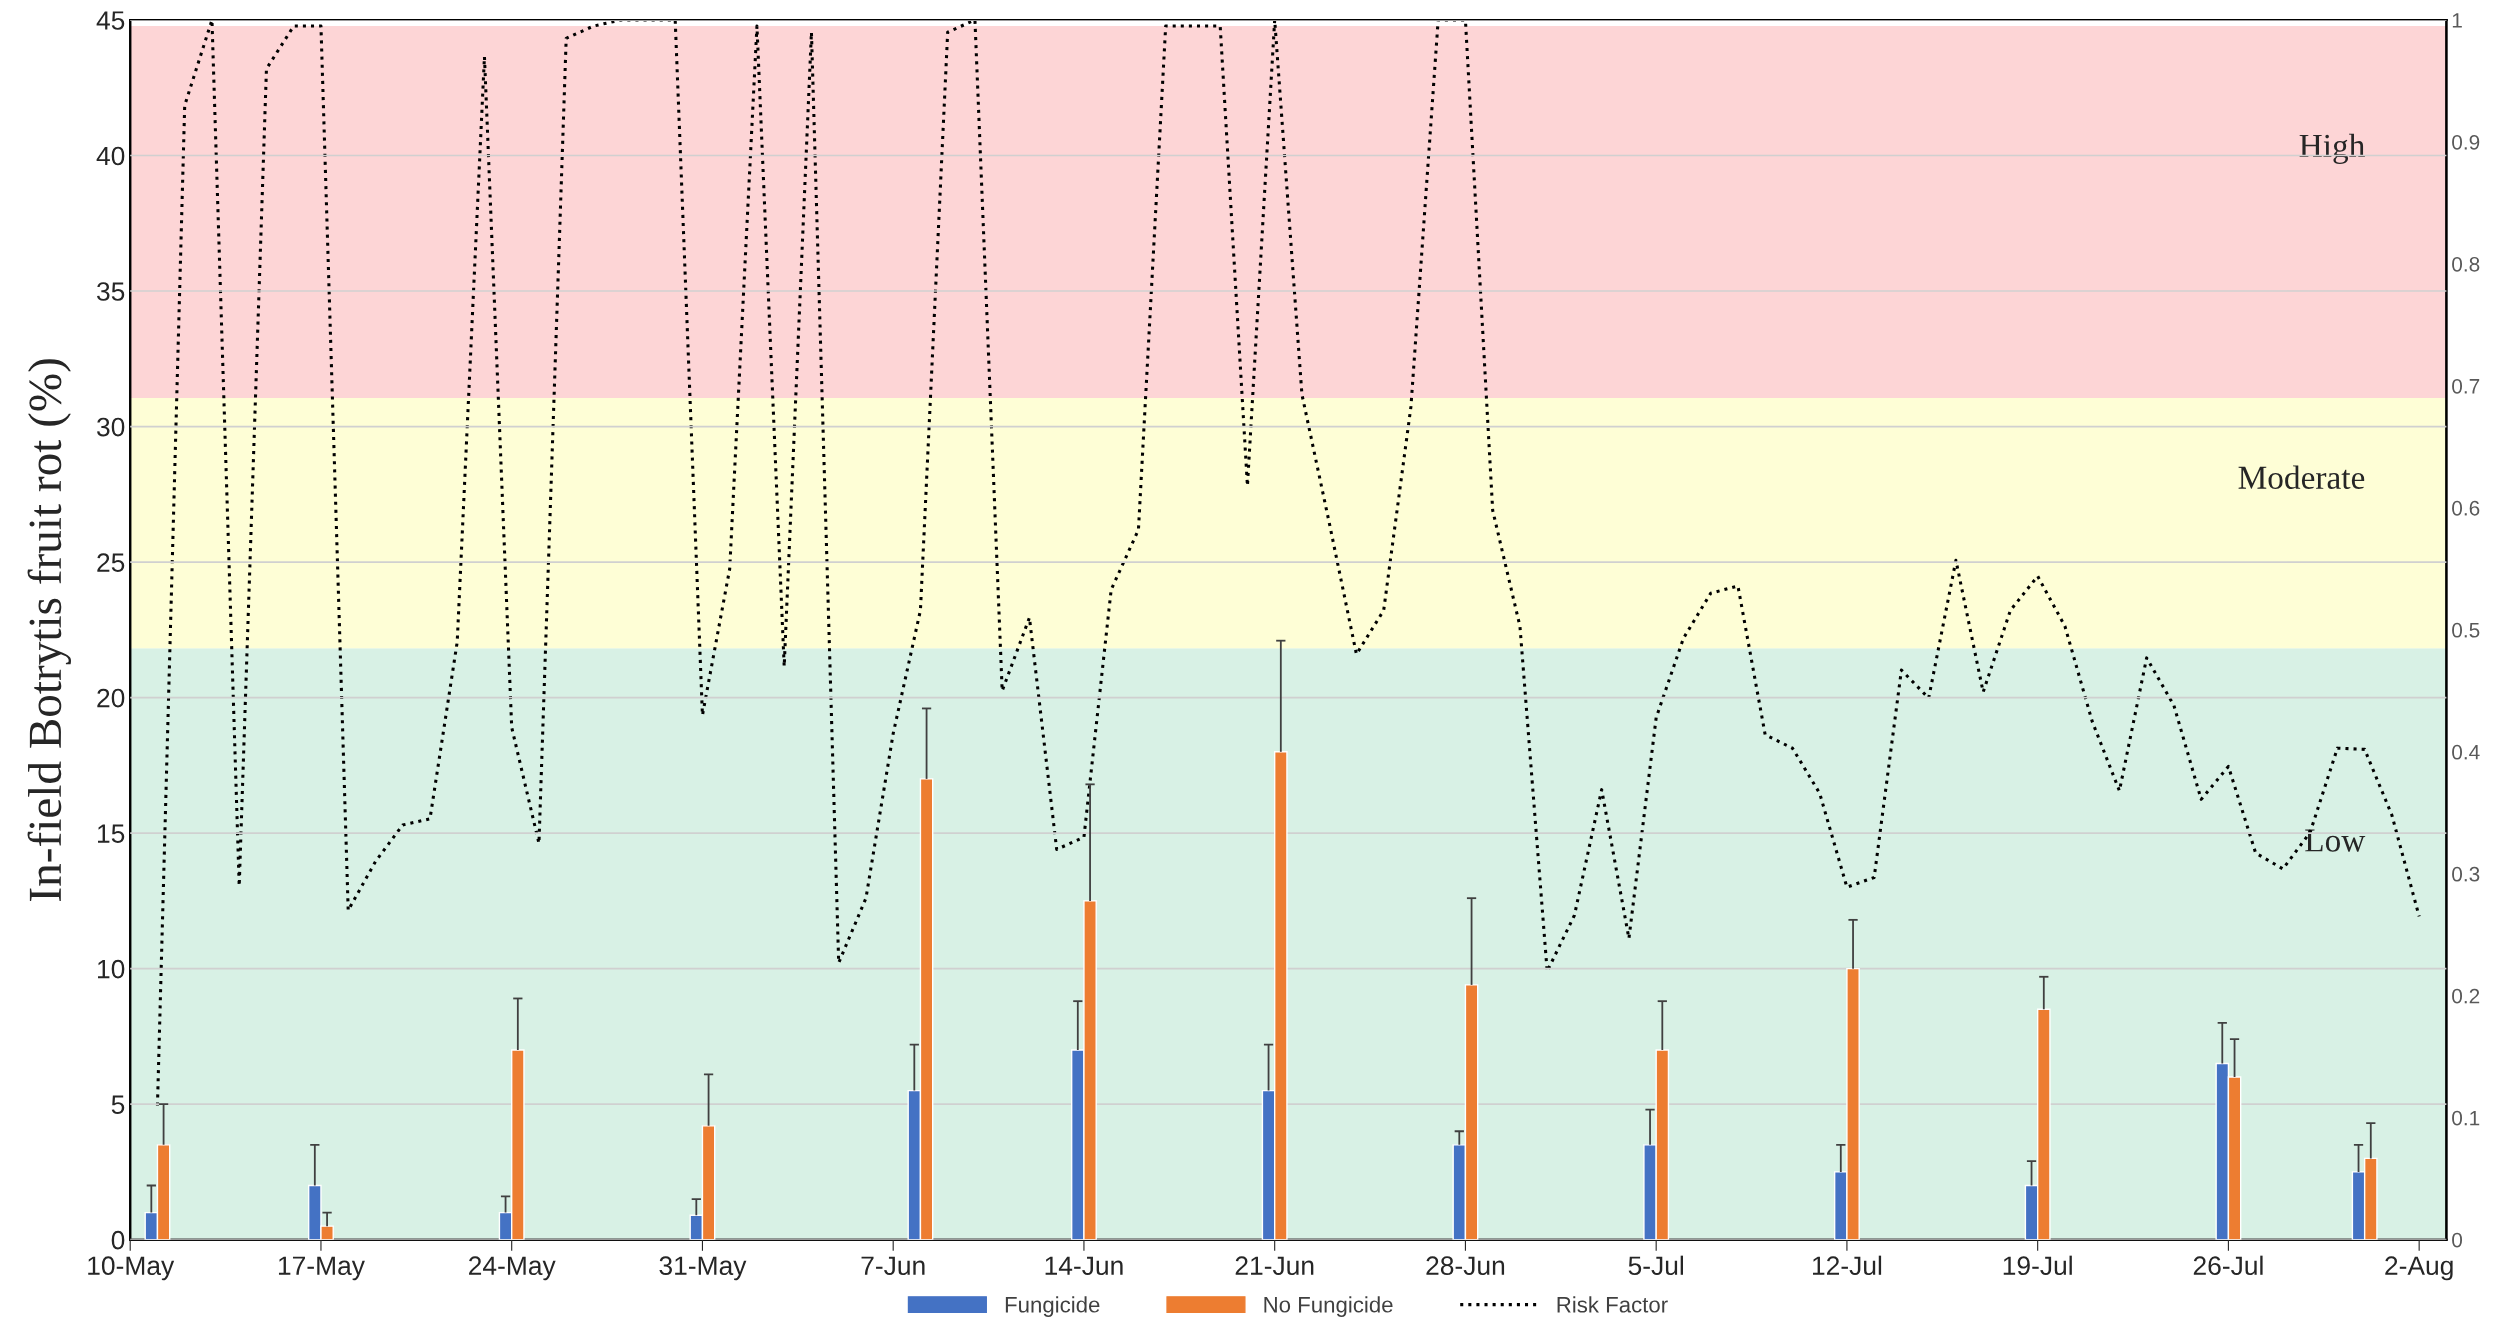 The image size is (2504, 1333). What do you see at coordinates (111, 833) in the screenshot?
I see `y-tick-label: 15` at bounding box center [111, 833].